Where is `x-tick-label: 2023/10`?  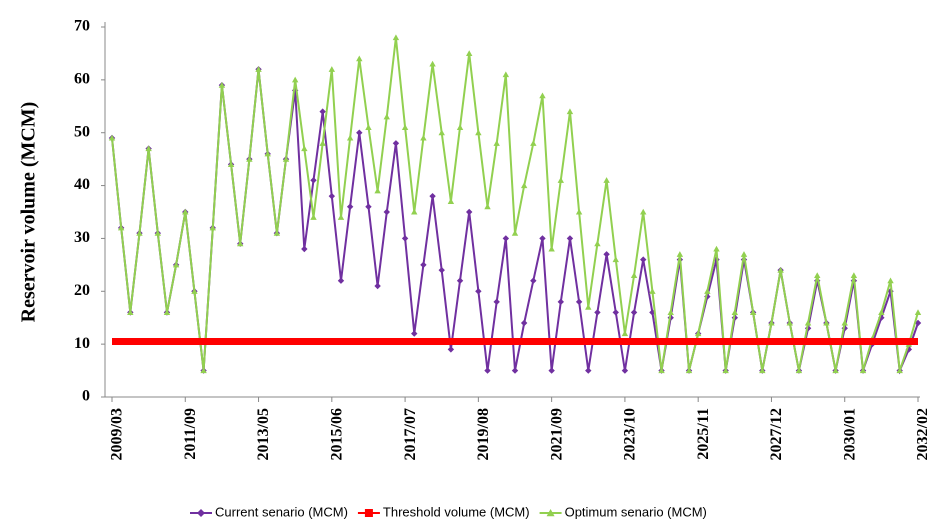 x-tick-label: 2023/10 is located at coordinates (630, 434).